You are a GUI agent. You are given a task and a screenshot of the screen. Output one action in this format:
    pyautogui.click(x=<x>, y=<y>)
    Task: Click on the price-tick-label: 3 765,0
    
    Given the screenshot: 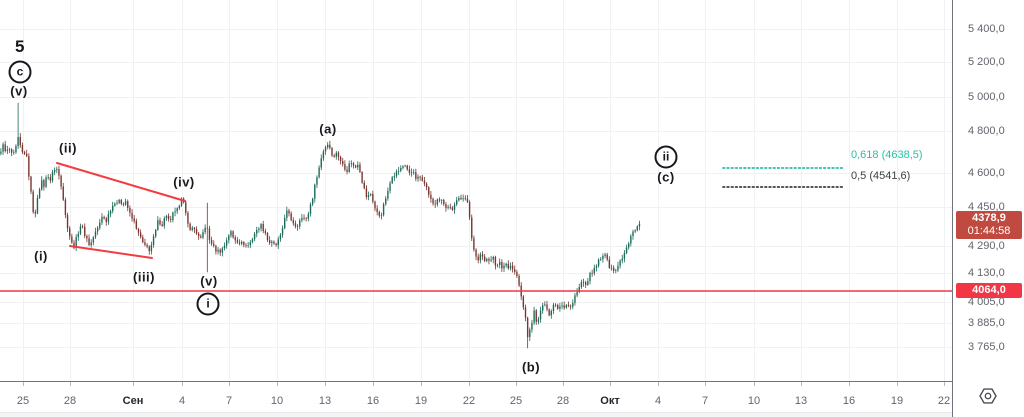 What is the action you would take?
    pyautogui.click(x=986, y=347)
    